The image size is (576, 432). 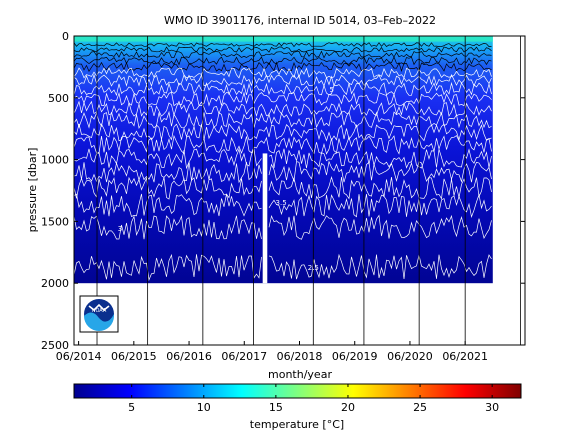 What do you see at coordinates (55, 345) in the screenshot?
I see `y-tick-label: 2500` at bounding box center [55, 345].